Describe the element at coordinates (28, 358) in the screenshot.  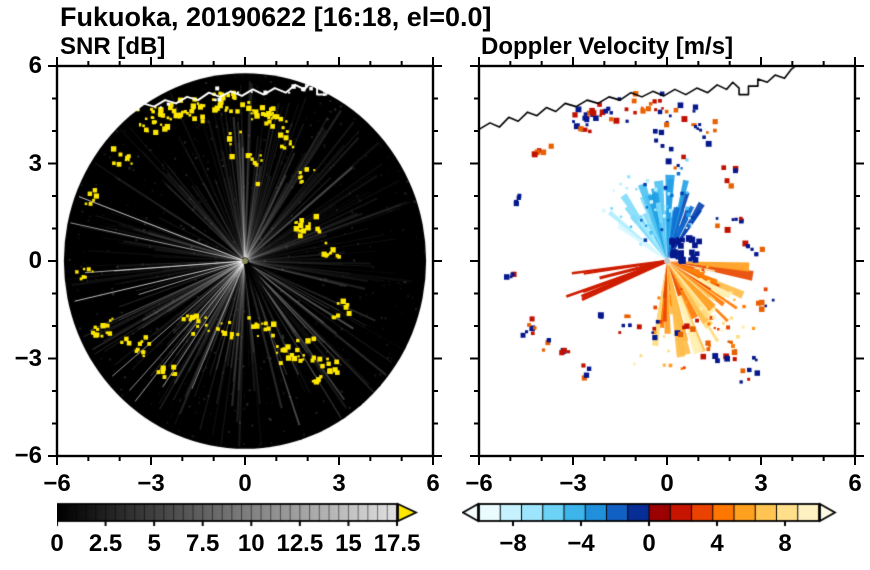
I see `y-tick-label: −3` at that location.